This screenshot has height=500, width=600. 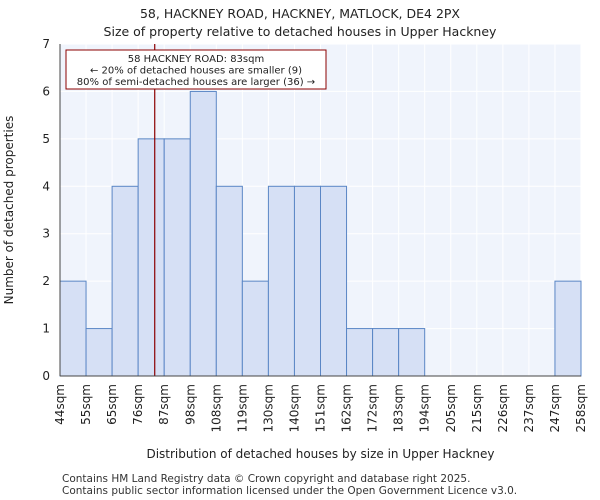 I want to click on x-tick-label: 226sqm, so click(x=503, y=408).